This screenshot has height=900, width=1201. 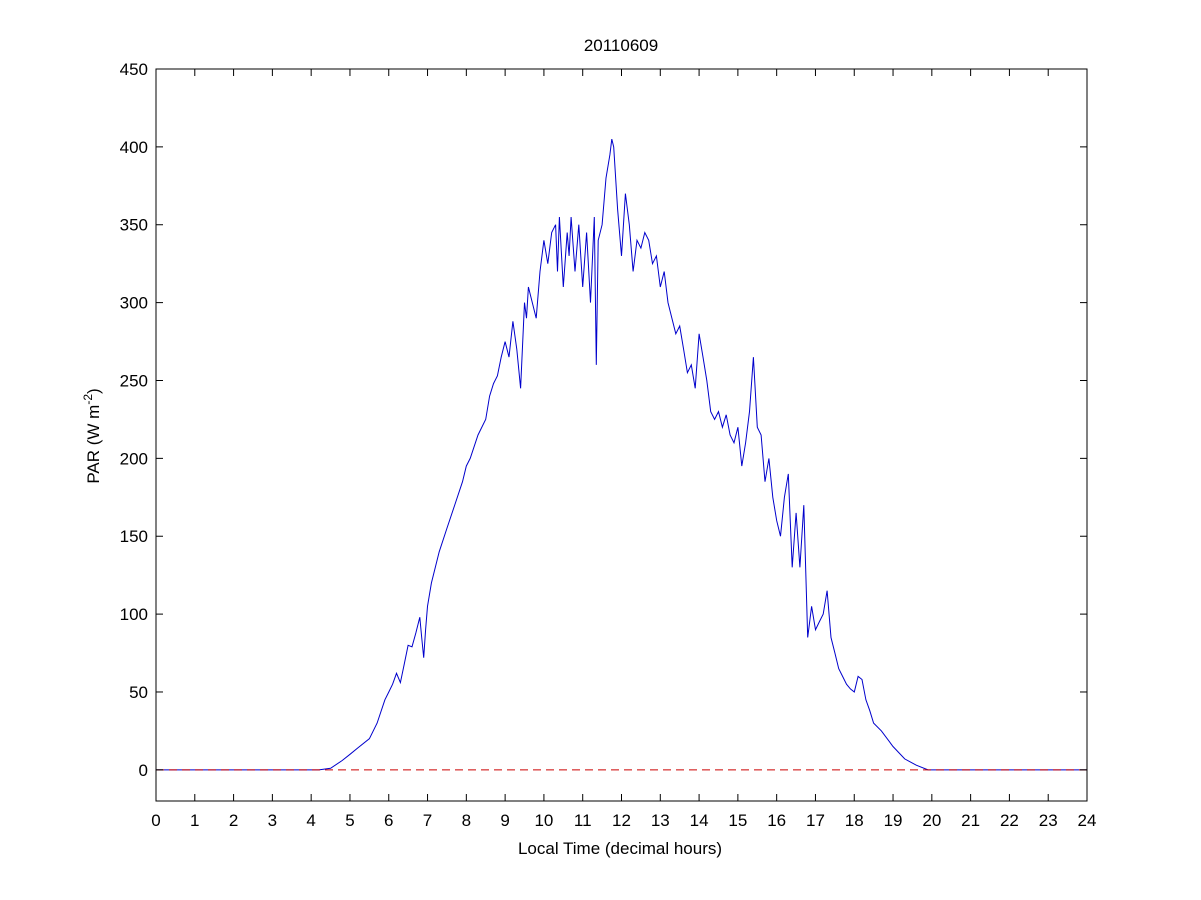 What do you see at coordinates (134, 69) in the screenshot?
I see `y-tick-label: 450` at bounding box center [134, 69].